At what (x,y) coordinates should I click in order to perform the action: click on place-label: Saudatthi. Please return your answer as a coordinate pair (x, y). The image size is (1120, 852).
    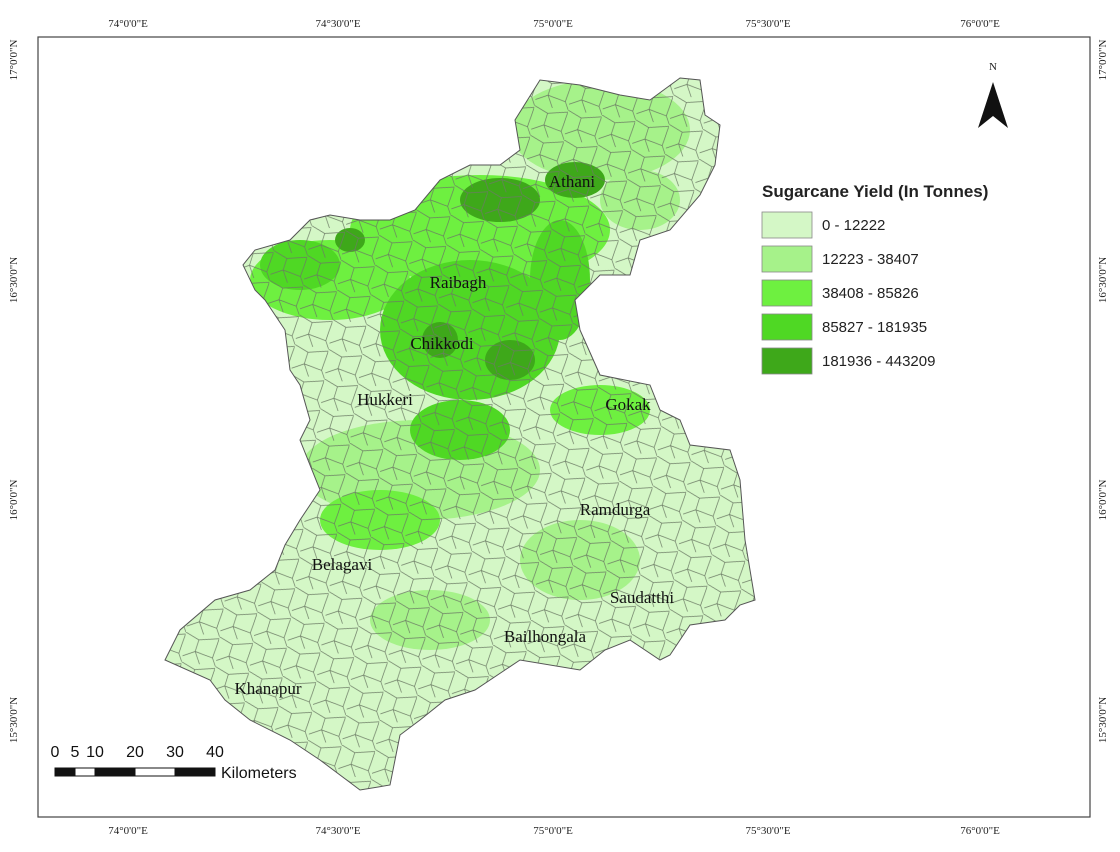
    Looking at the image, I should click on (642, 597).